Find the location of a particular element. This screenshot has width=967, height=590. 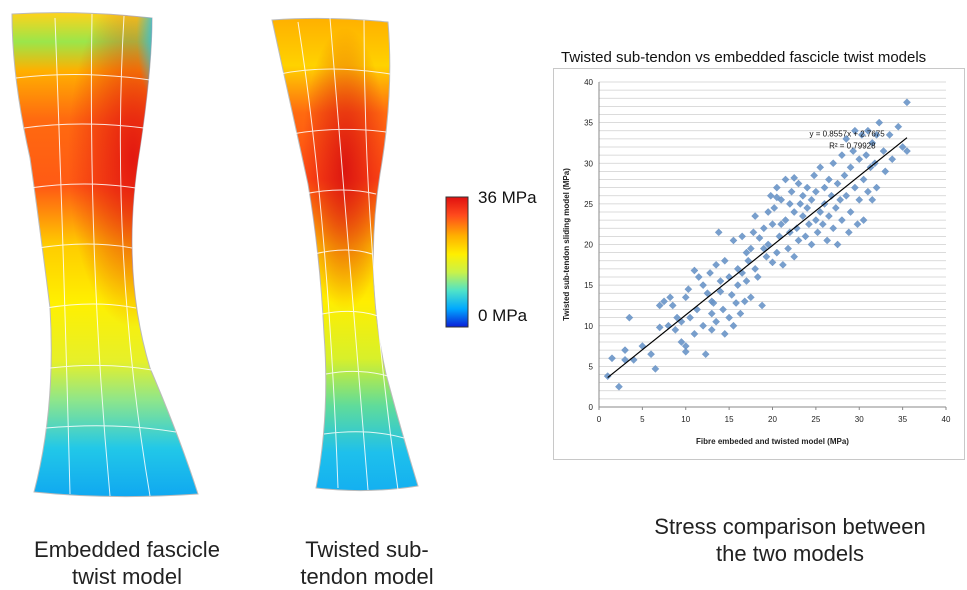

y-tick-label: 10 is located at coordinates (588, 326).